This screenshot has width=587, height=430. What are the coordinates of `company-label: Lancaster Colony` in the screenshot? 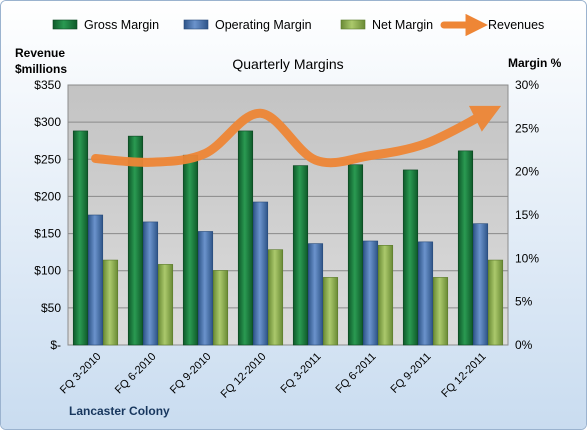 It's located at (119, 411).